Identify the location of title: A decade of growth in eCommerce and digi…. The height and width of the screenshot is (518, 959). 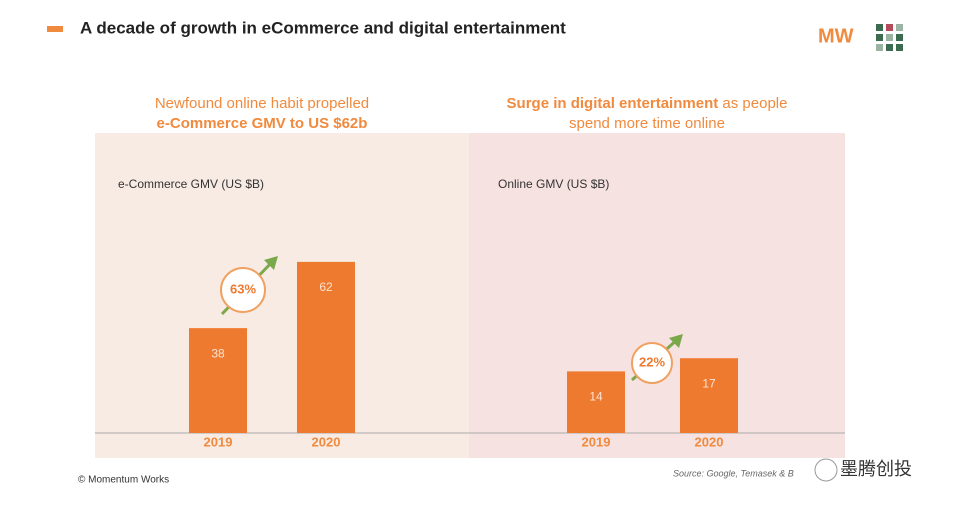
(323, 27).